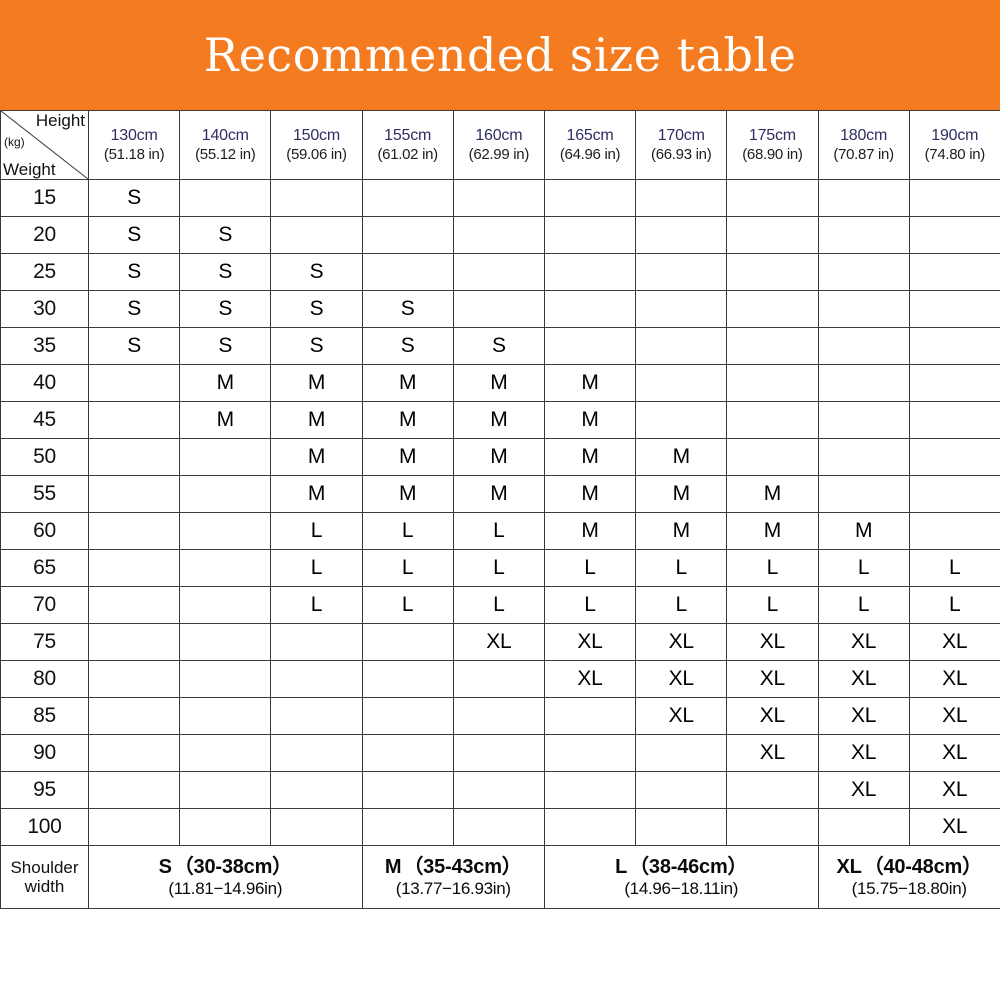 The height and width of the screenshot is (1000, 1000). What do you see at coordinates (500, 642) in the screenshot?
I see `table-row: 75 XL XL XL XL XL XL` at bounding box center [500, 642].